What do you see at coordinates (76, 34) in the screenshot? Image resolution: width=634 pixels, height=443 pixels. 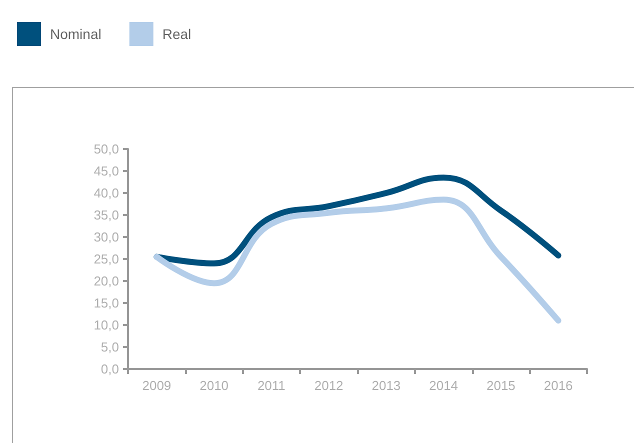 I see `legend-label: Nominal` at bounding box center [76, 34].